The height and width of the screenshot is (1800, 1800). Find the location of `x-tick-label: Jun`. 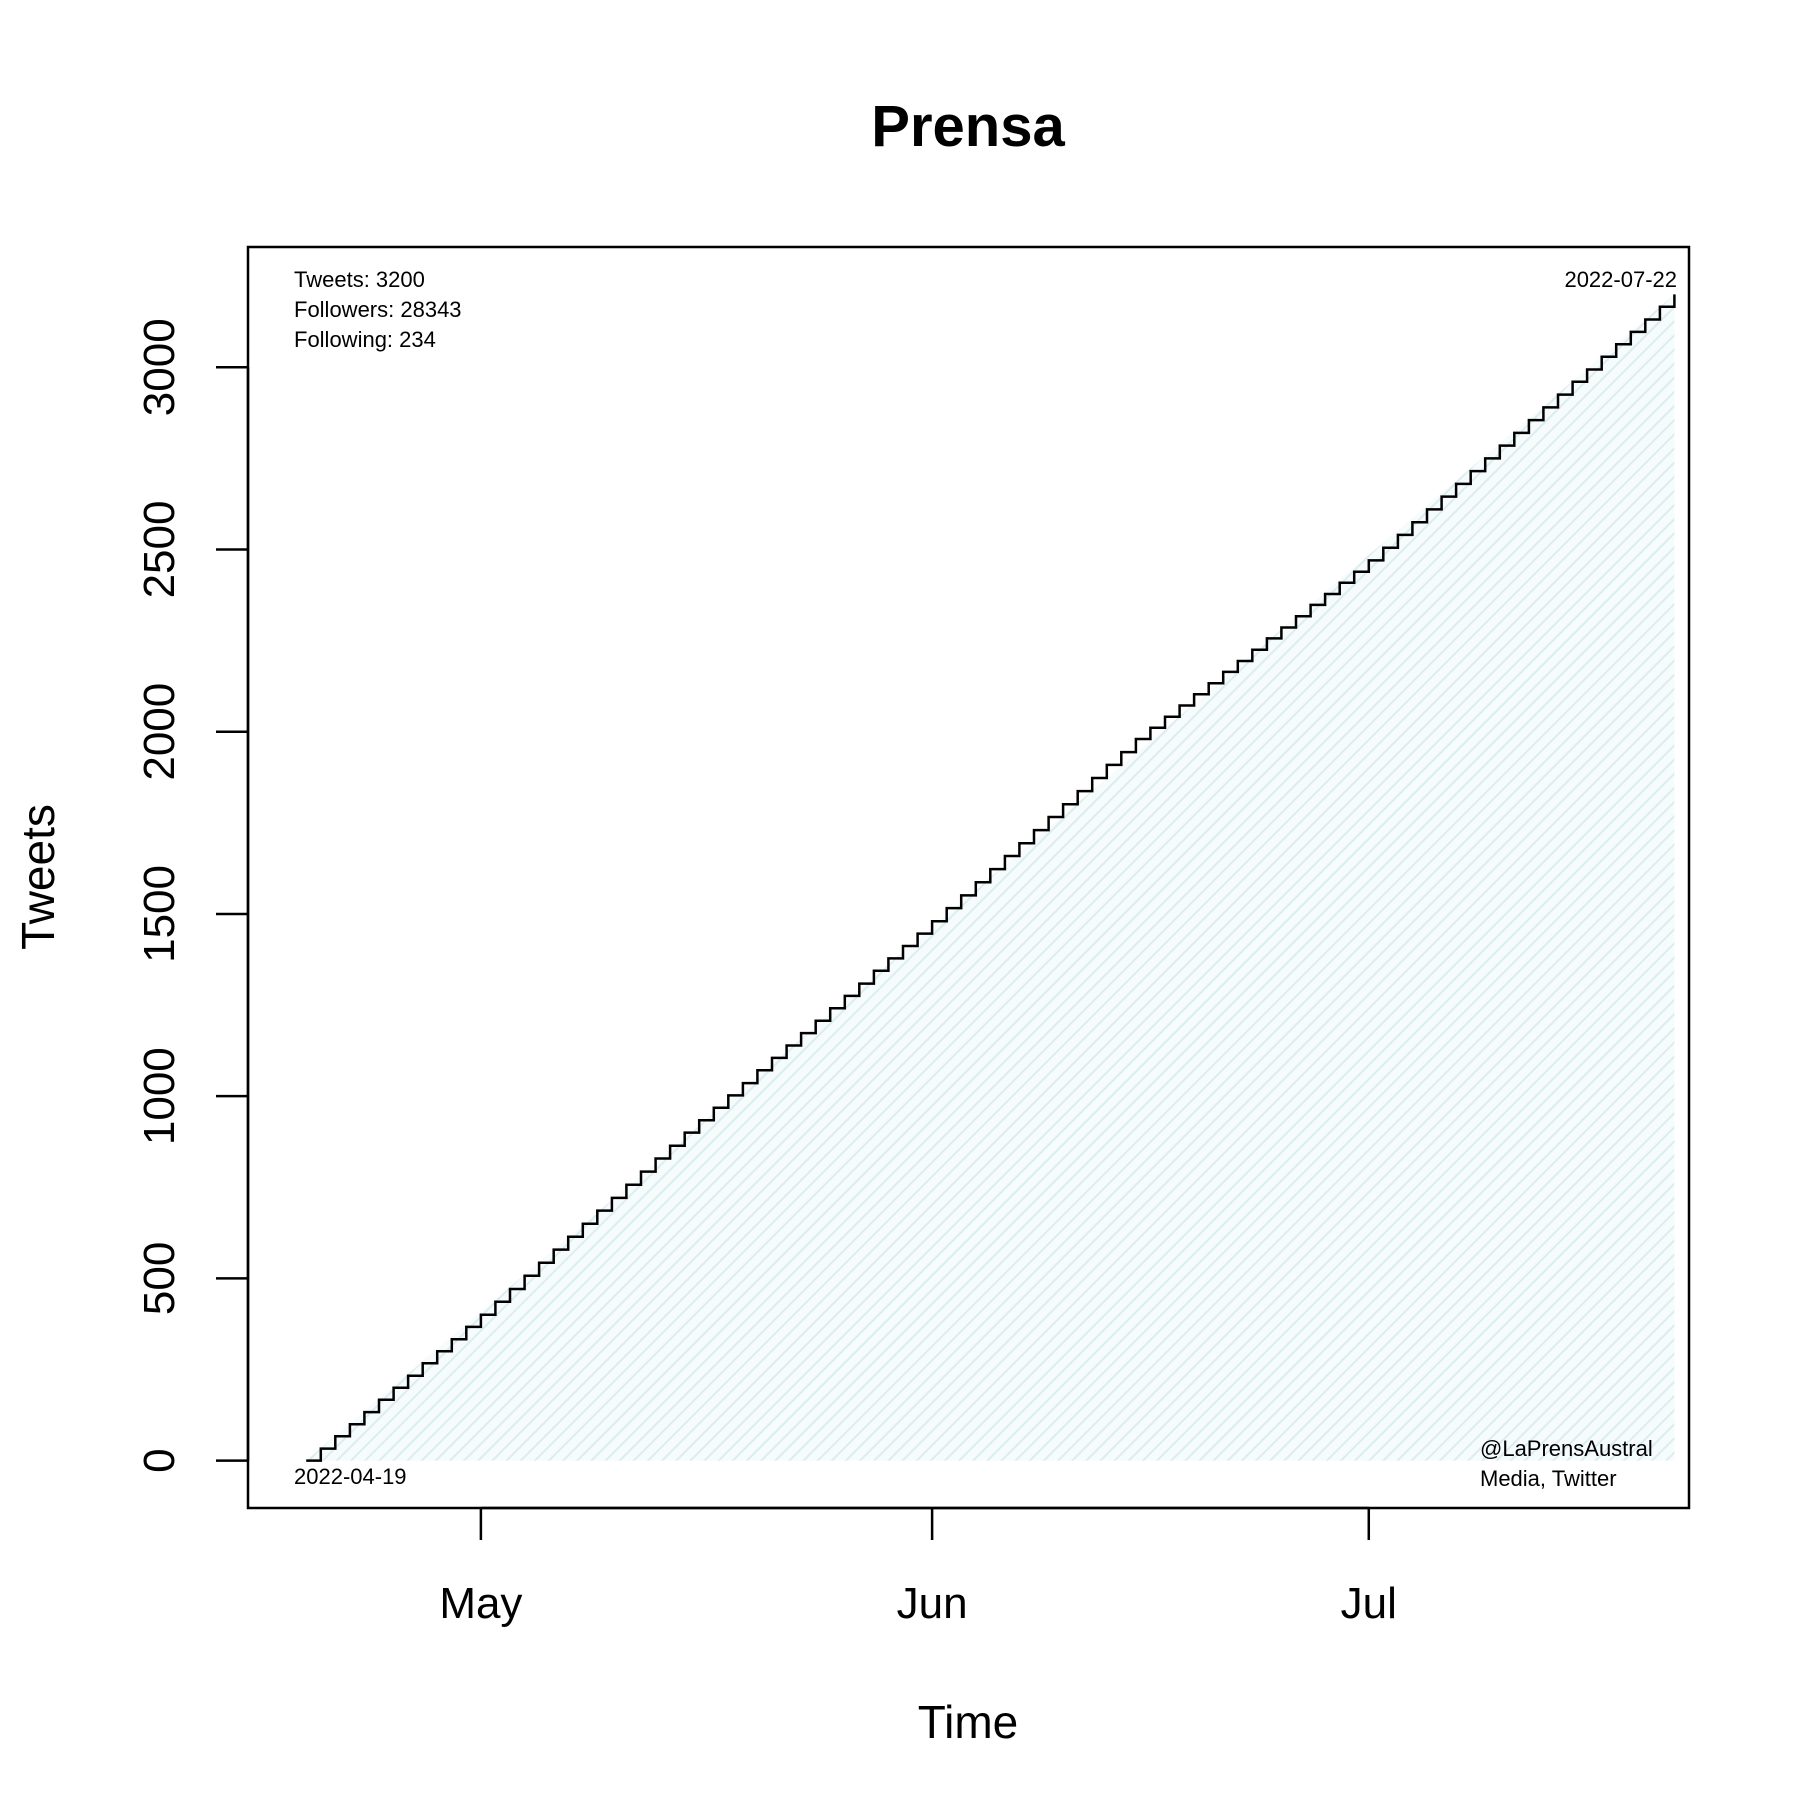

x-tick-label: Jun is located at coordinates (932, 1603).